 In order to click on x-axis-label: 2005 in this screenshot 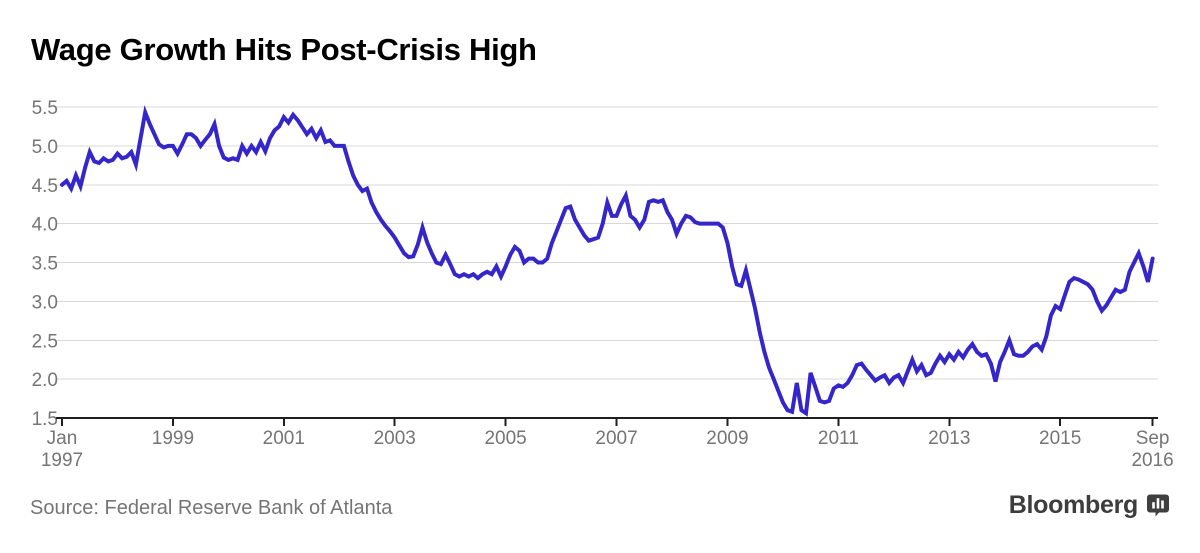, I will do `click(505, 438)`.